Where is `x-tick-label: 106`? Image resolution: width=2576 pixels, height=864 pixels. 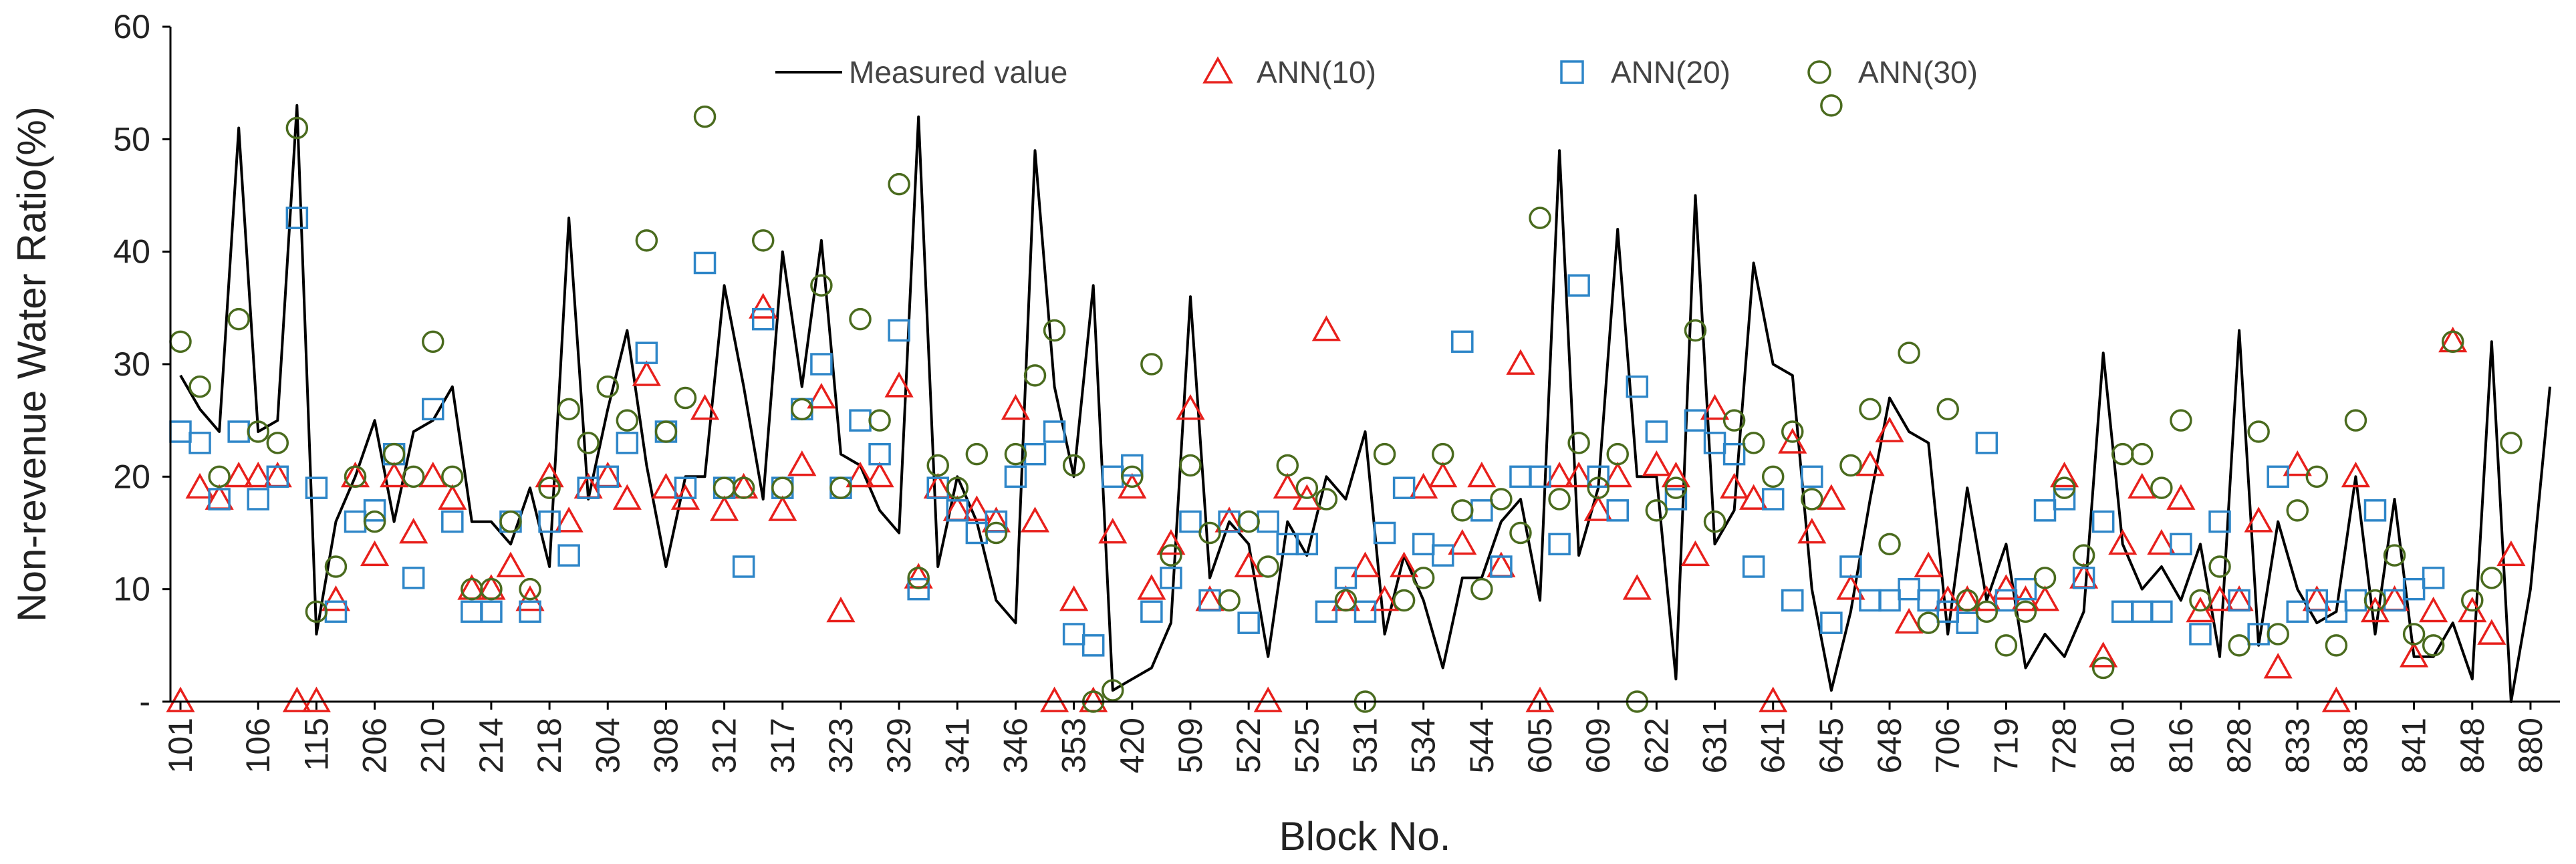
x-tick-label: 106 is located at coordinates (258, 745).